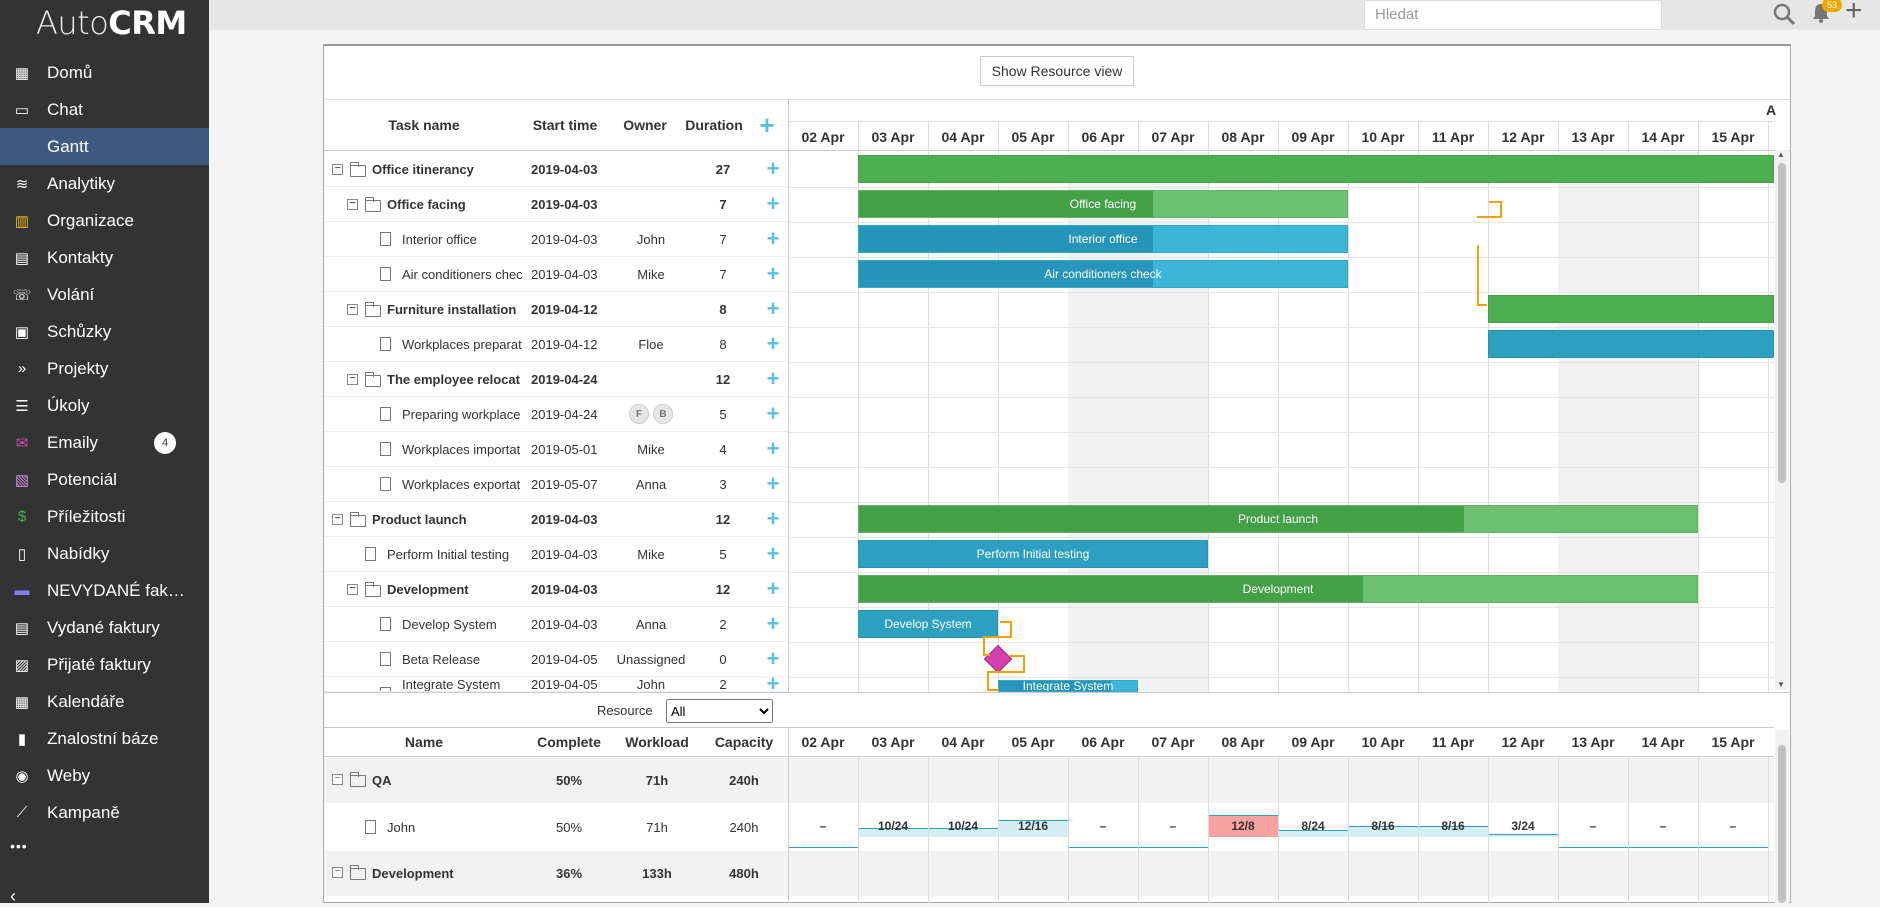 This screenshot has height=907, width=1880. I want to click on resource-group-row: − QA 50% 71h 240h, so click(1049, 780).